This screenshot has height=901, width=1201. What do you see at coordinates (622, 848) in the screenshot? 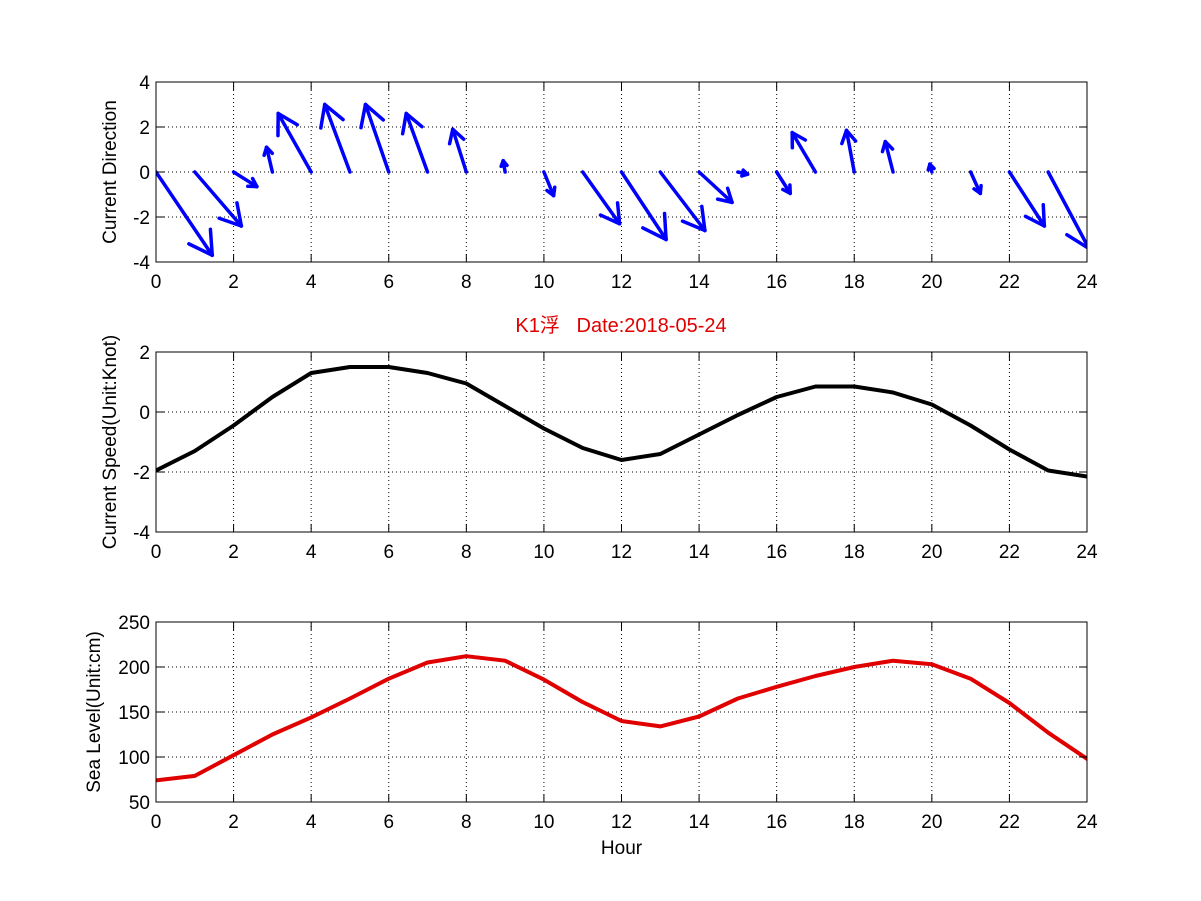
I see `x-axis-label: Hour` at bounding box center [622, 848].